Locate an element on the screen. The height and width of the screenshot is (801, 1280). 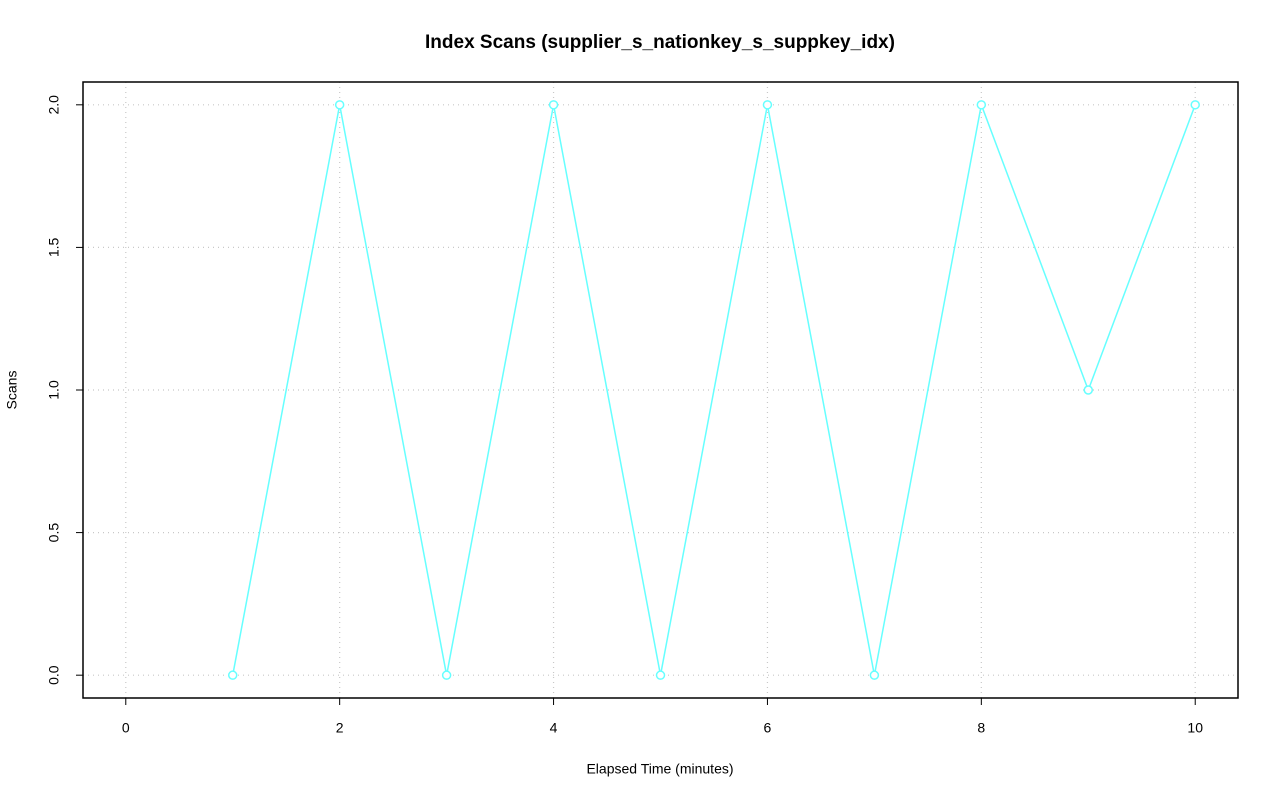
x-tick-label: 8 is located at coordinates (981, 728).